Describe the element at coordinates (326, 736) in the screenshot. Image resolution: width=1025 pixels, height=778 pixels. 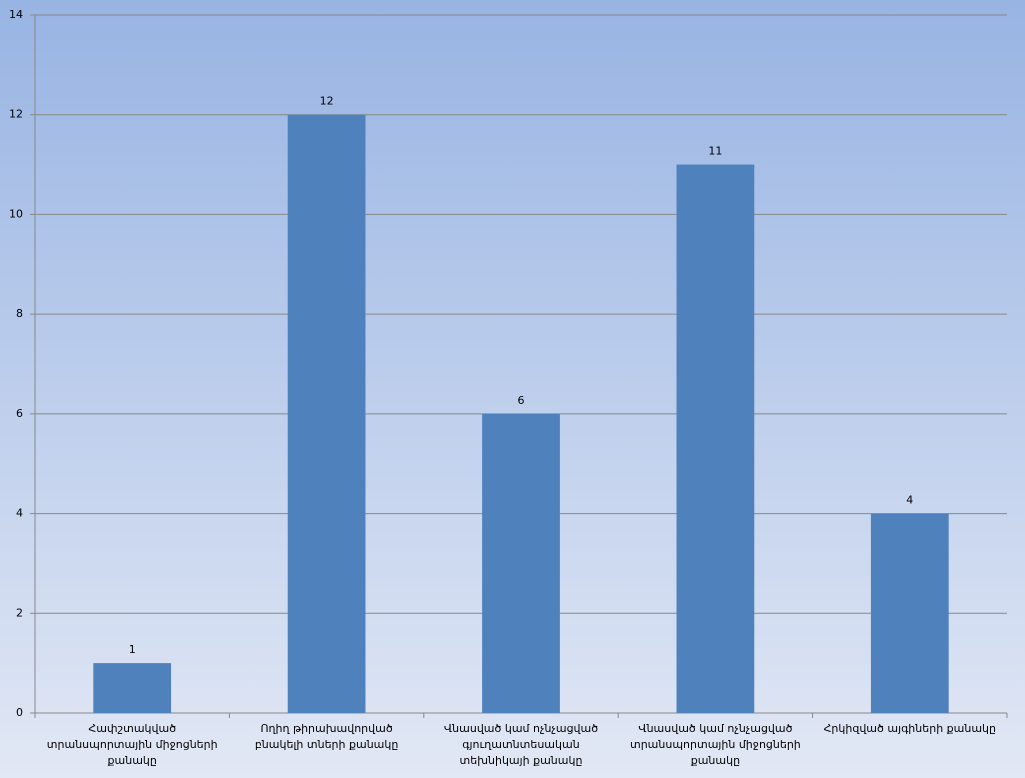
I see `x-tick-label: Ողիղ թիրախավորված բնակելի տների քանակը` at that location.